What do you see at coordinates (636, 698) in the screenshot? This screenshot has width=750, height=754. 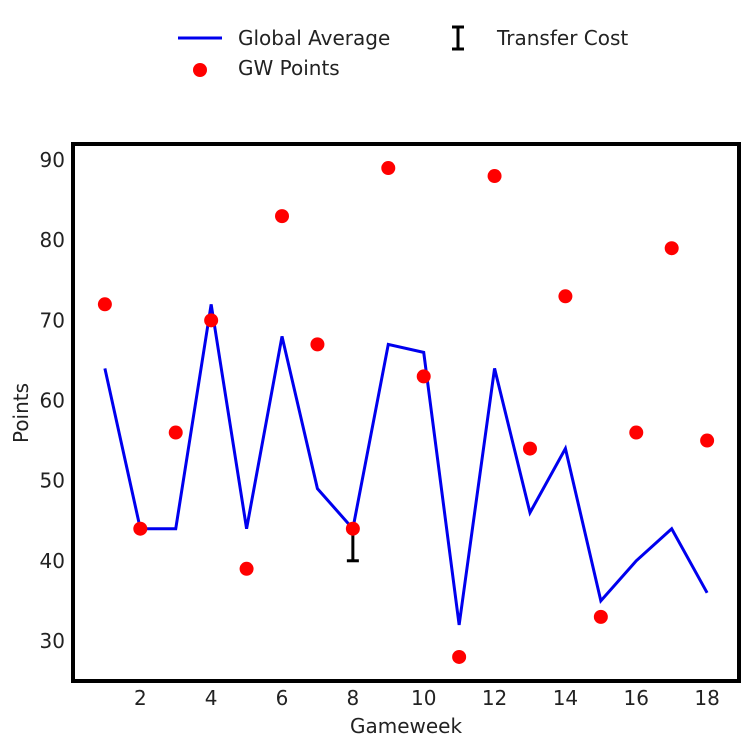 I see `x-tick-label: 16` at bounding box center [636, 698].